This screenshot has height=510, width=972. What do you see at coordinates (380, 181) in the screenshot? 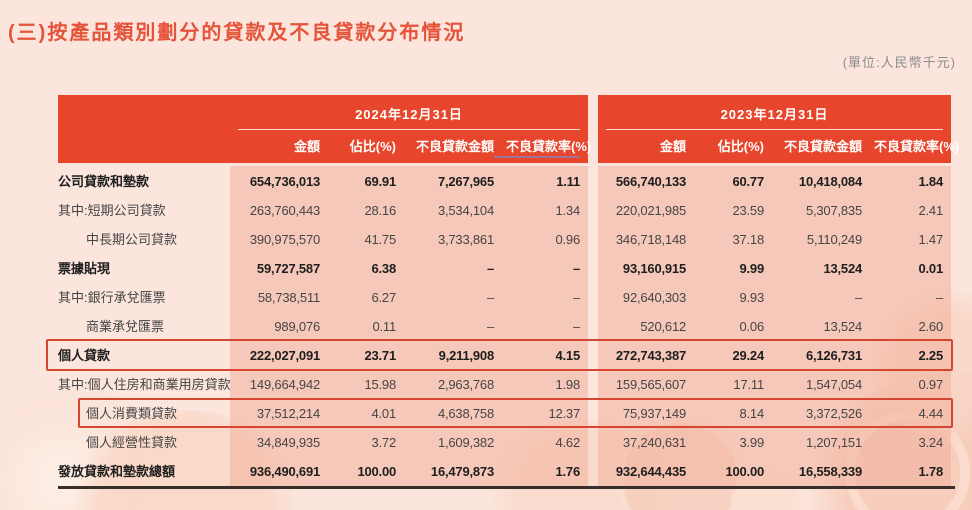
I see `cell-share-2024: 69.91` at bounding box center [380, 181].